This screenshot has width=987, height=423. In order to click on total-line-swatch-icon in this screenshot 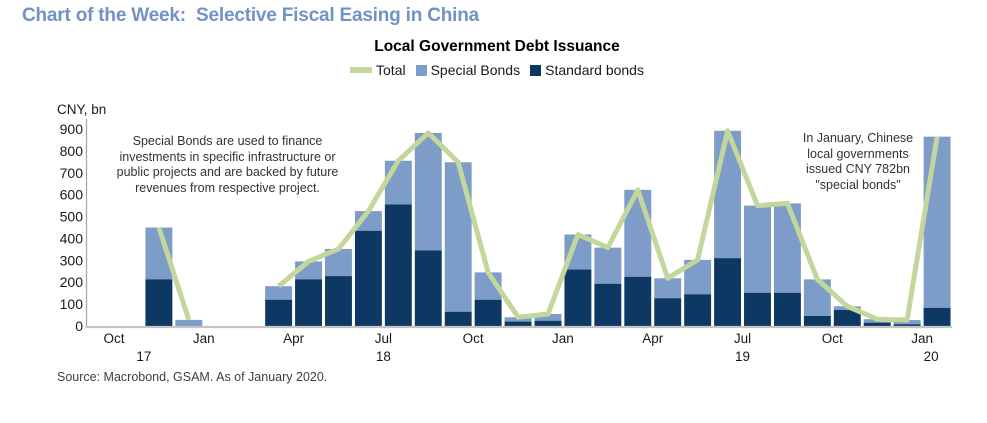, I will do `click(361, 70)`.